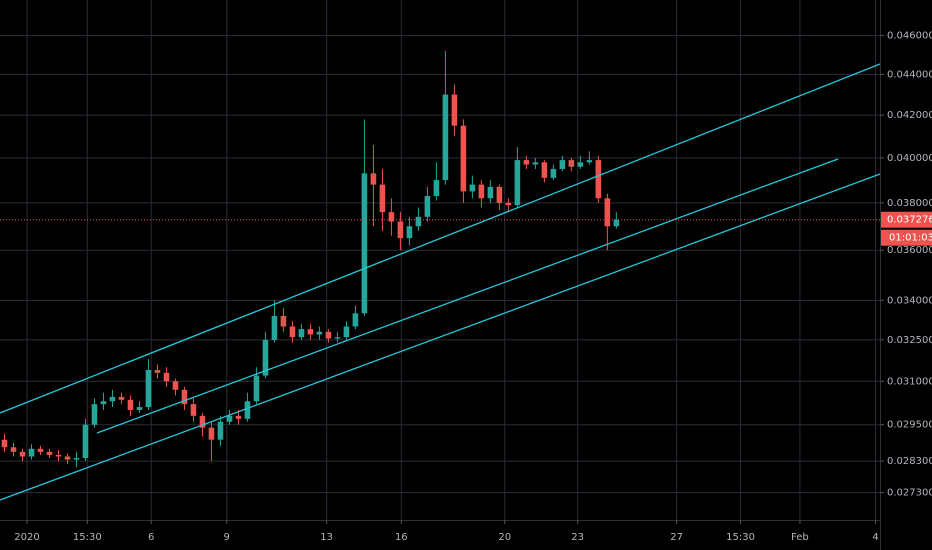 The height and width of the screenshot is (550, 932). Describe the element at coordinates (909, 158) in the screenshot. I see `y-tick-label: 0.040000` at that location.